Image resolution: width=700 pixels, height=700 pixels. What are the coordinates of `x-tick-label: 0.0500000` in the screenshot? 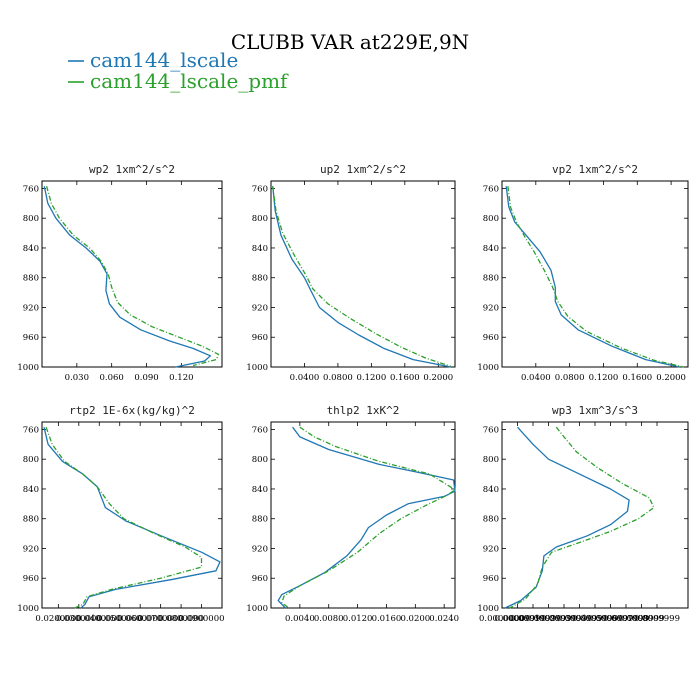 It's located at (120, 619).